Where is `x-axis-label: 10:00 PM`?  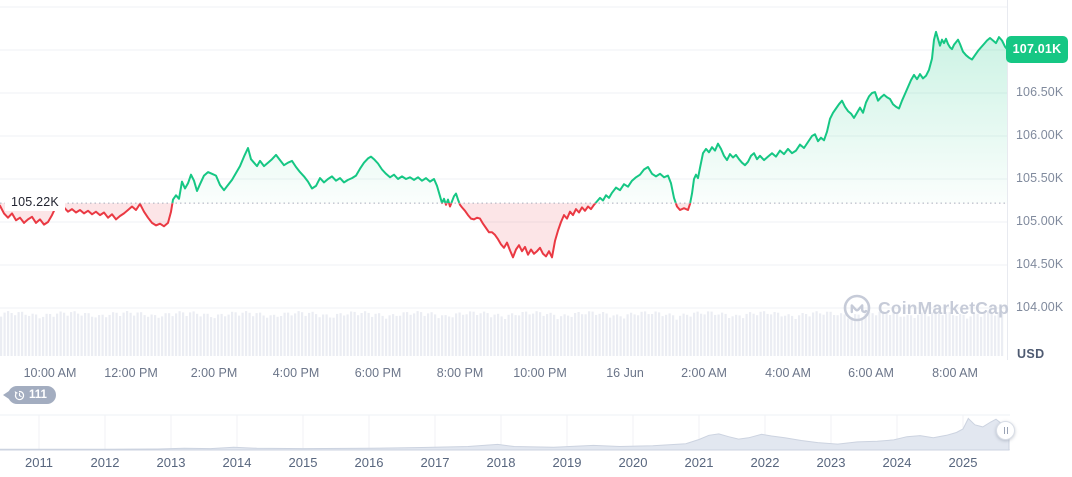 x-axis-label: 10:00 PM is located at coordinates (540, 373).